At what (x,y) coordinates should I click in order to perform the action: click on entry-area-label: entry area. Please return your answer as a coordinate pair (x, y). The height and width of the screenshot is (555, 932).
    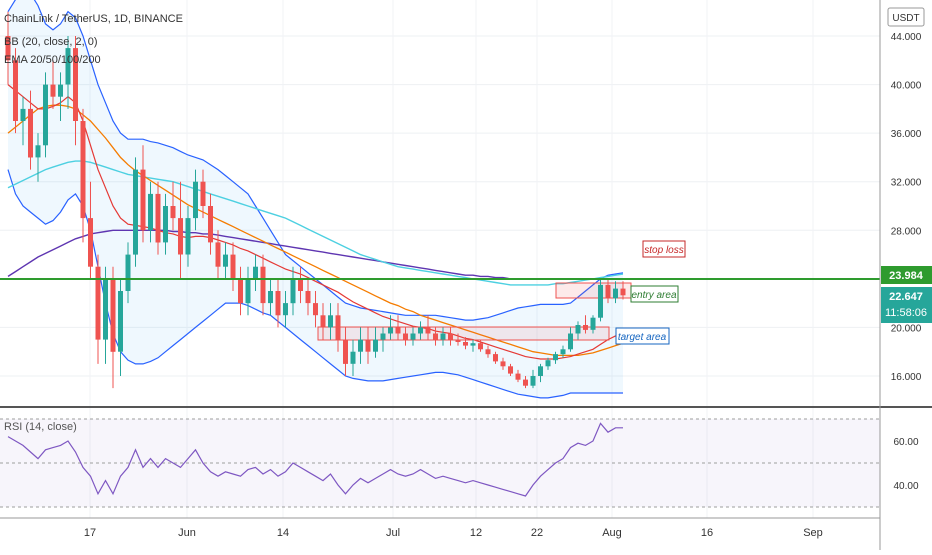
    Looking at the image, I should click on (653, 295).